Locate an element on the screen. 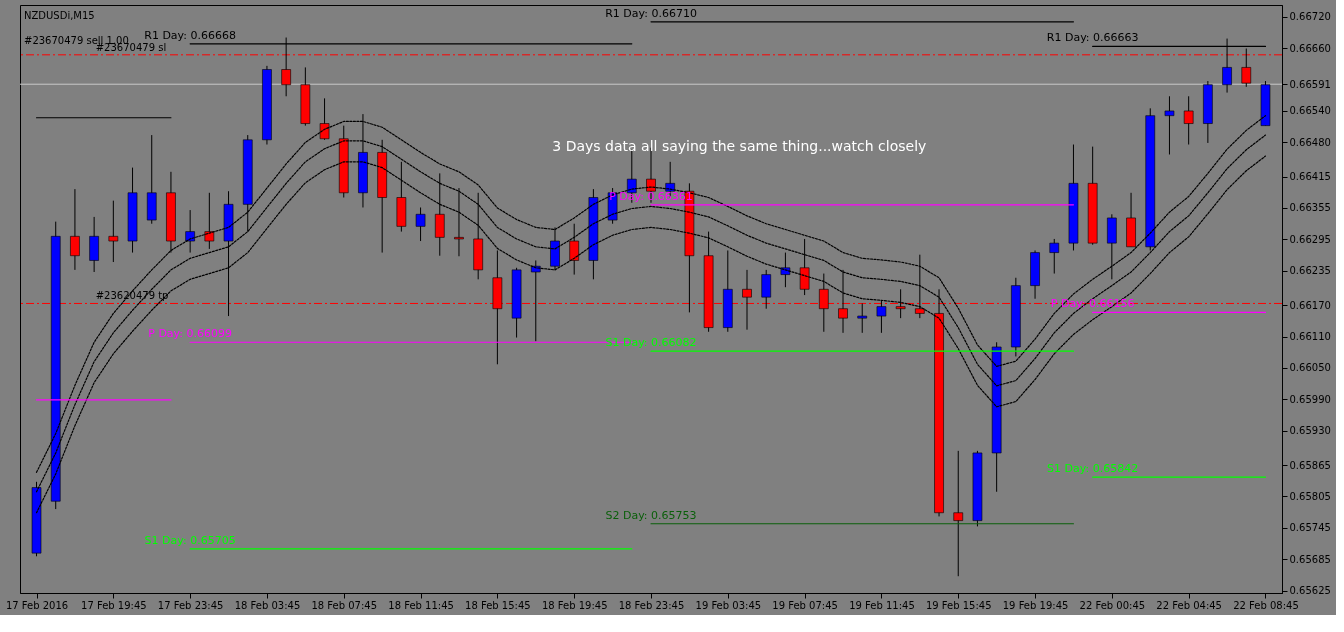 This screenshot has height=632, width=1344. y-tick-label: 0.66591 is located at coordinates (1310, 84).